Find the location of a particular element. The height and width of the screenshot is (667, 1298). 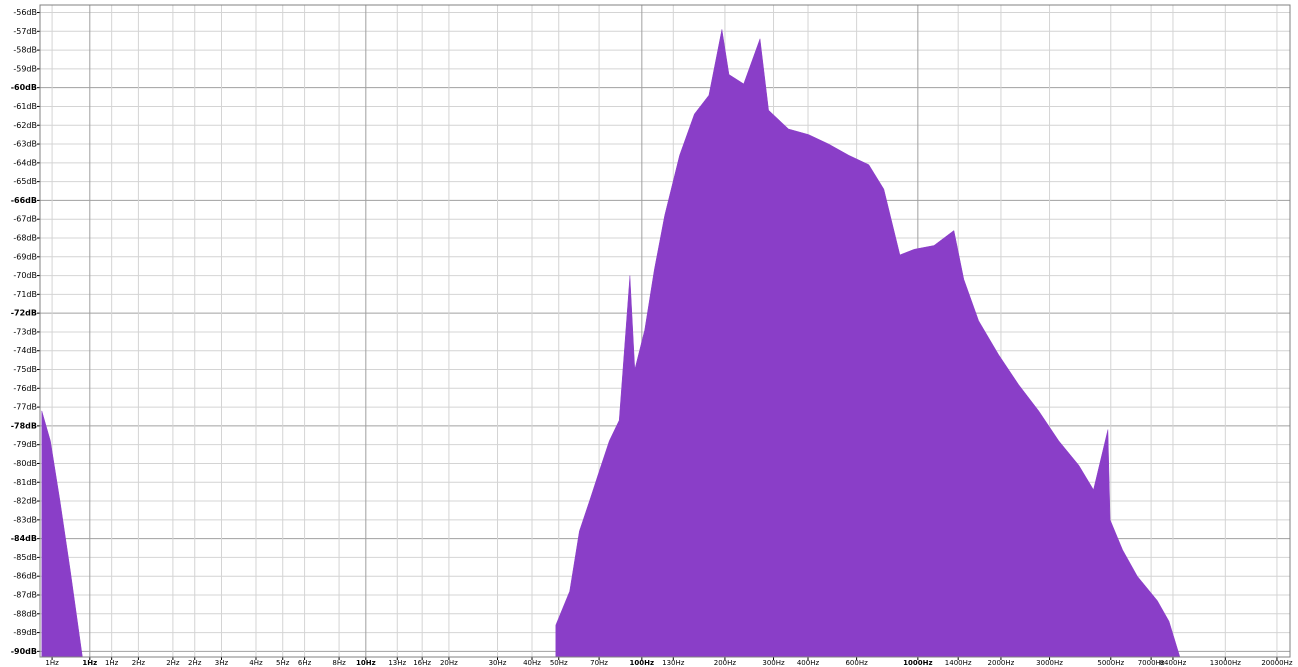

y-tick-label: -72dB is located at coordinates (24, 313).